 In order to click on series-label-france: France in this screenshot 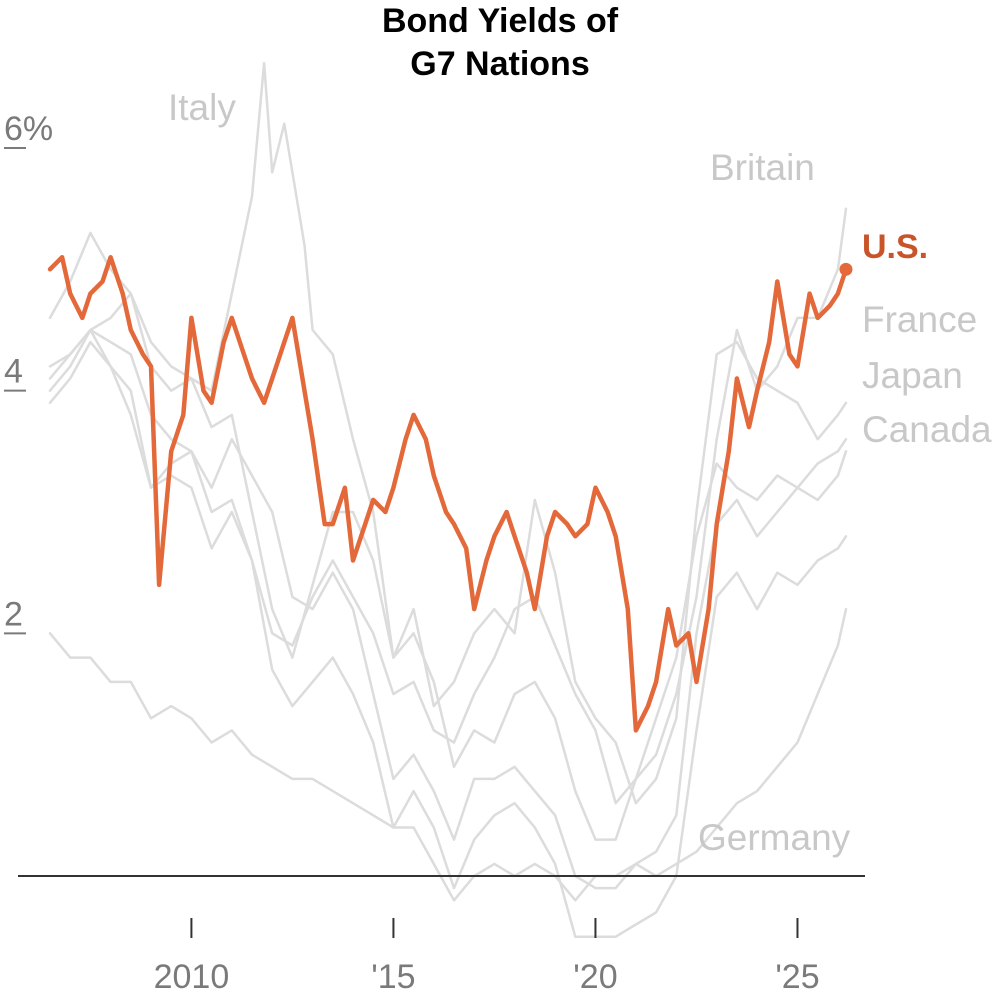, I will do `click(919, 319)`.